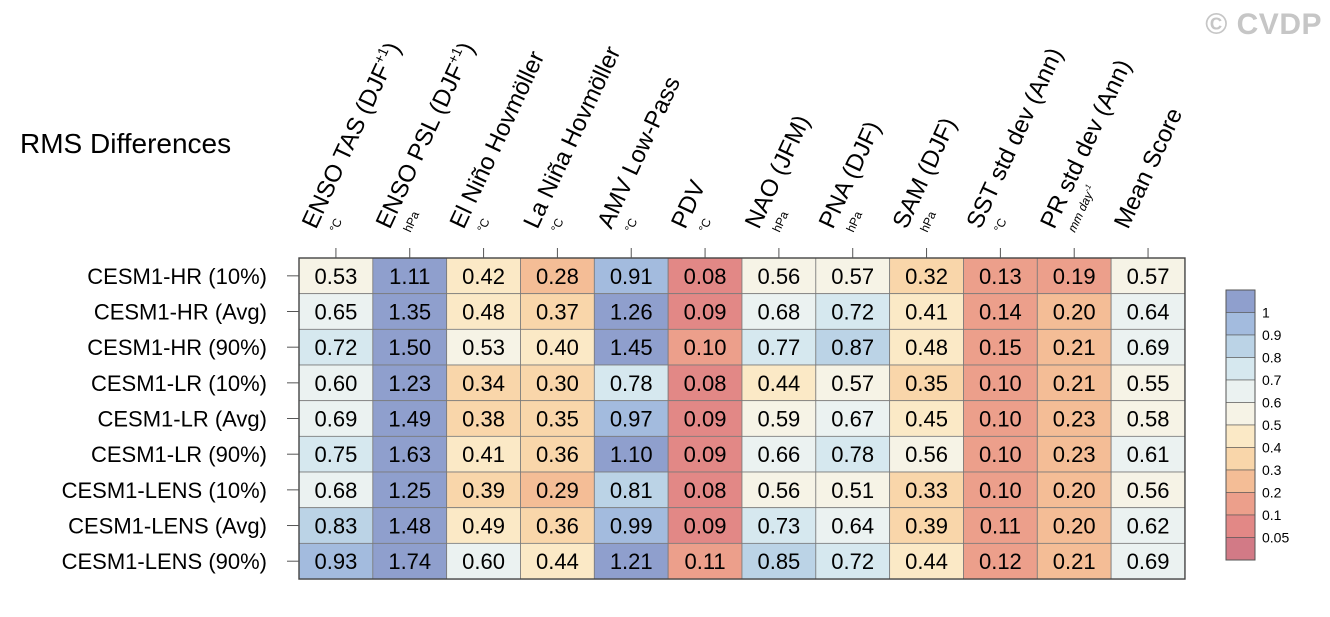 This screenshot has width=1330, height=617. Describe the element at coordinates (778, 526) in the screenshot. I see `cell-value-label: 0.73` at that location.